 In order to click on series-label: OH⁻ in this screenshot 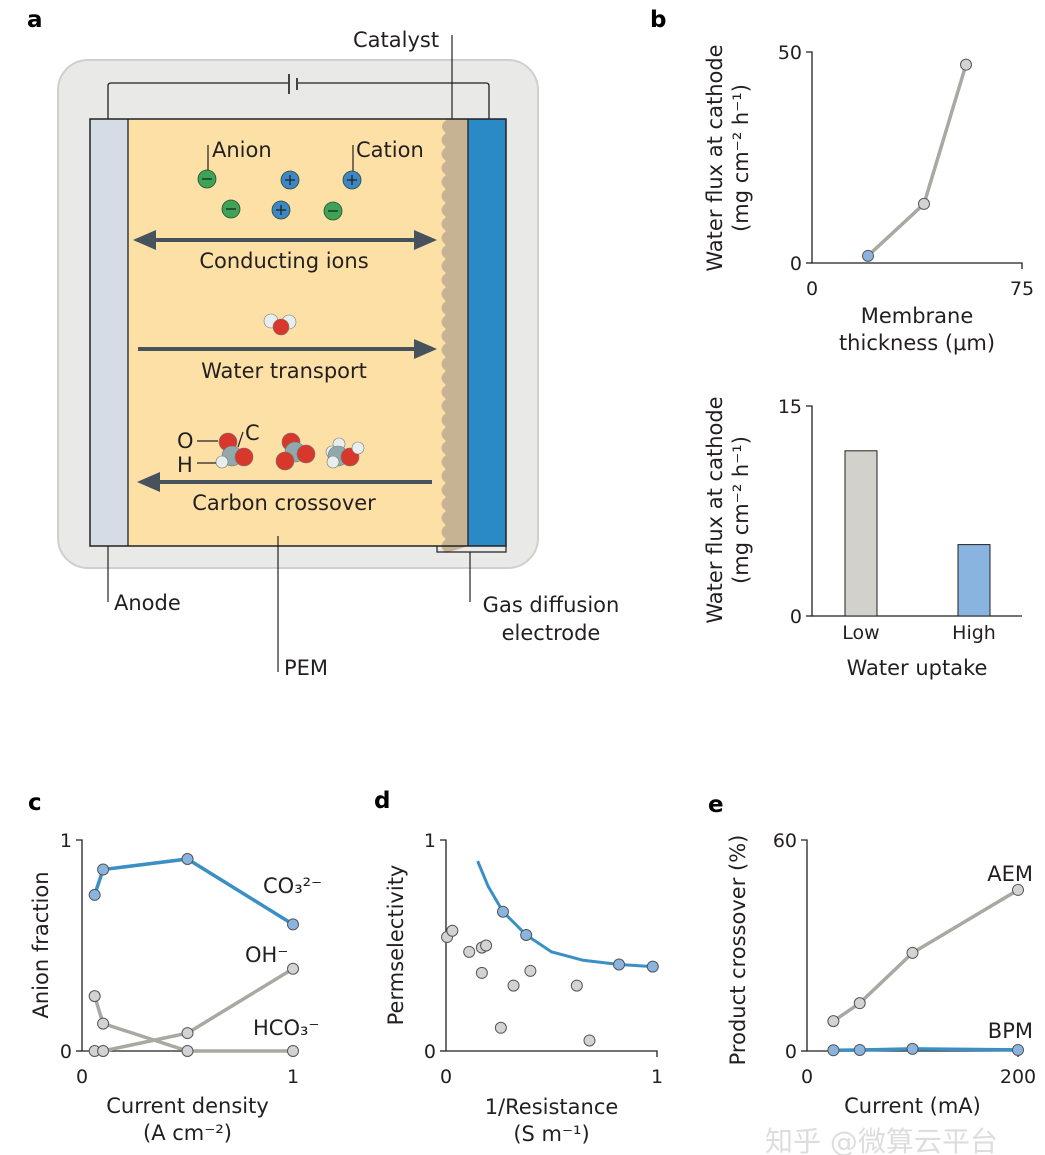, I will do `click(266, 955)`.